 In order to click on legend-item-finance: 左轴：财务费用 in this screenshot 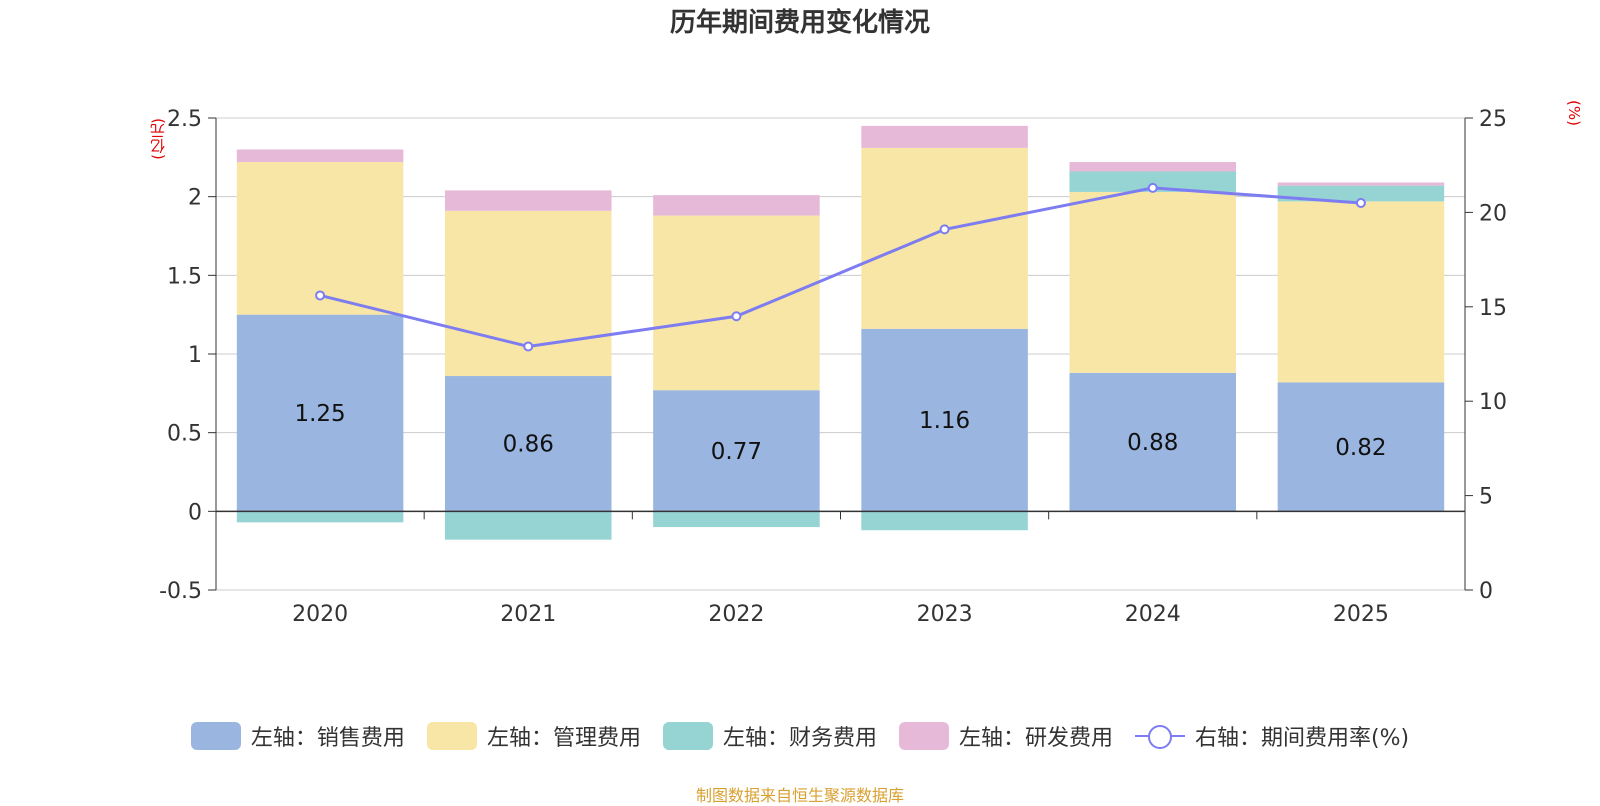, I will do `click(769, 736)`.